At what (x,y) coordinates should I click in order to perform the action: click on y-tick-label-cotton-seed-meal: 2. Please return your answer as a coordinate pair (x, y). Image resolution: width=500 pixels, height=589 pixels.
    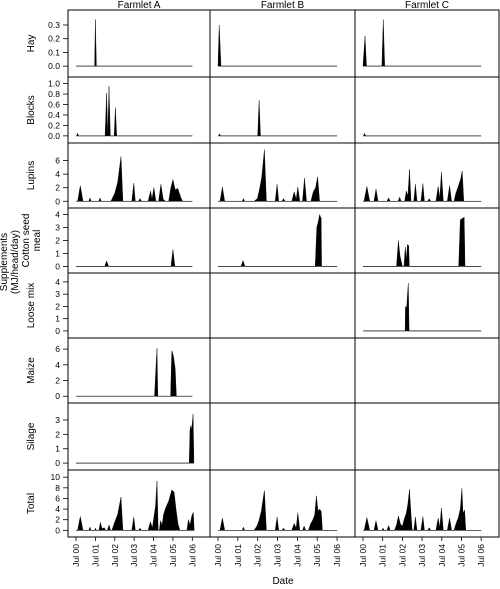
    Looking at the image, I should click on (57, 241).